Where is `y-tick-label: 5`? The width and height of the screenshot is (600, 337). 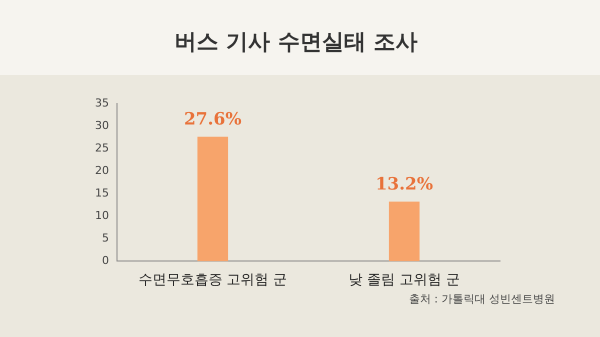 y-tick-label: 5 is located at coordinates (105, 238).